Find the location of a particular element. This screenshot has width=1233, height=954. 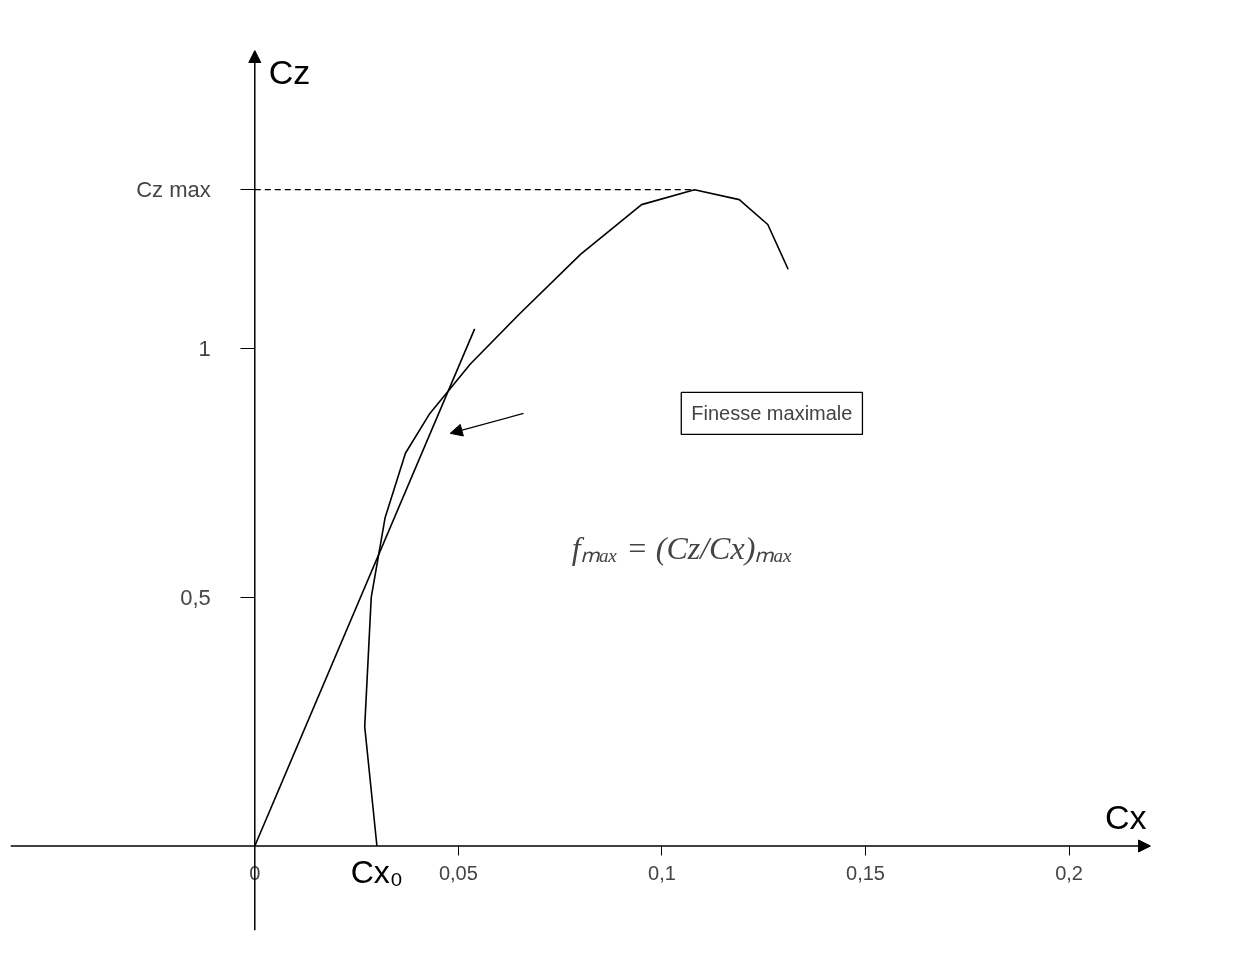

annotation: Finesse maximale is located at coordinates (772, 413).